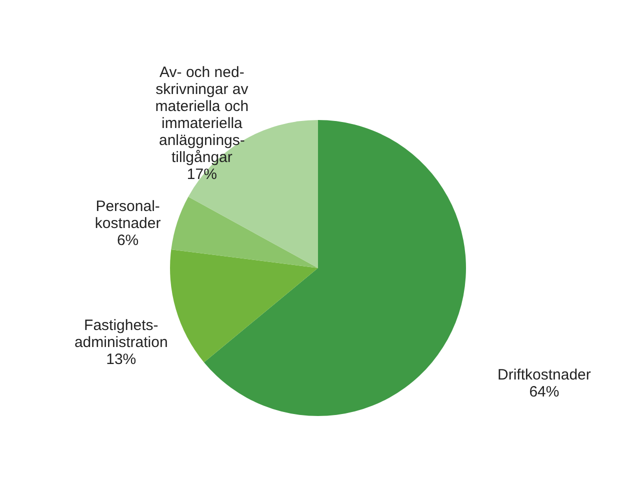 The height and width of the screenshot is (497, 621). Describe the element at coordinates (201, 174) in the screenshot. I see `data-label: 17%` at that location.